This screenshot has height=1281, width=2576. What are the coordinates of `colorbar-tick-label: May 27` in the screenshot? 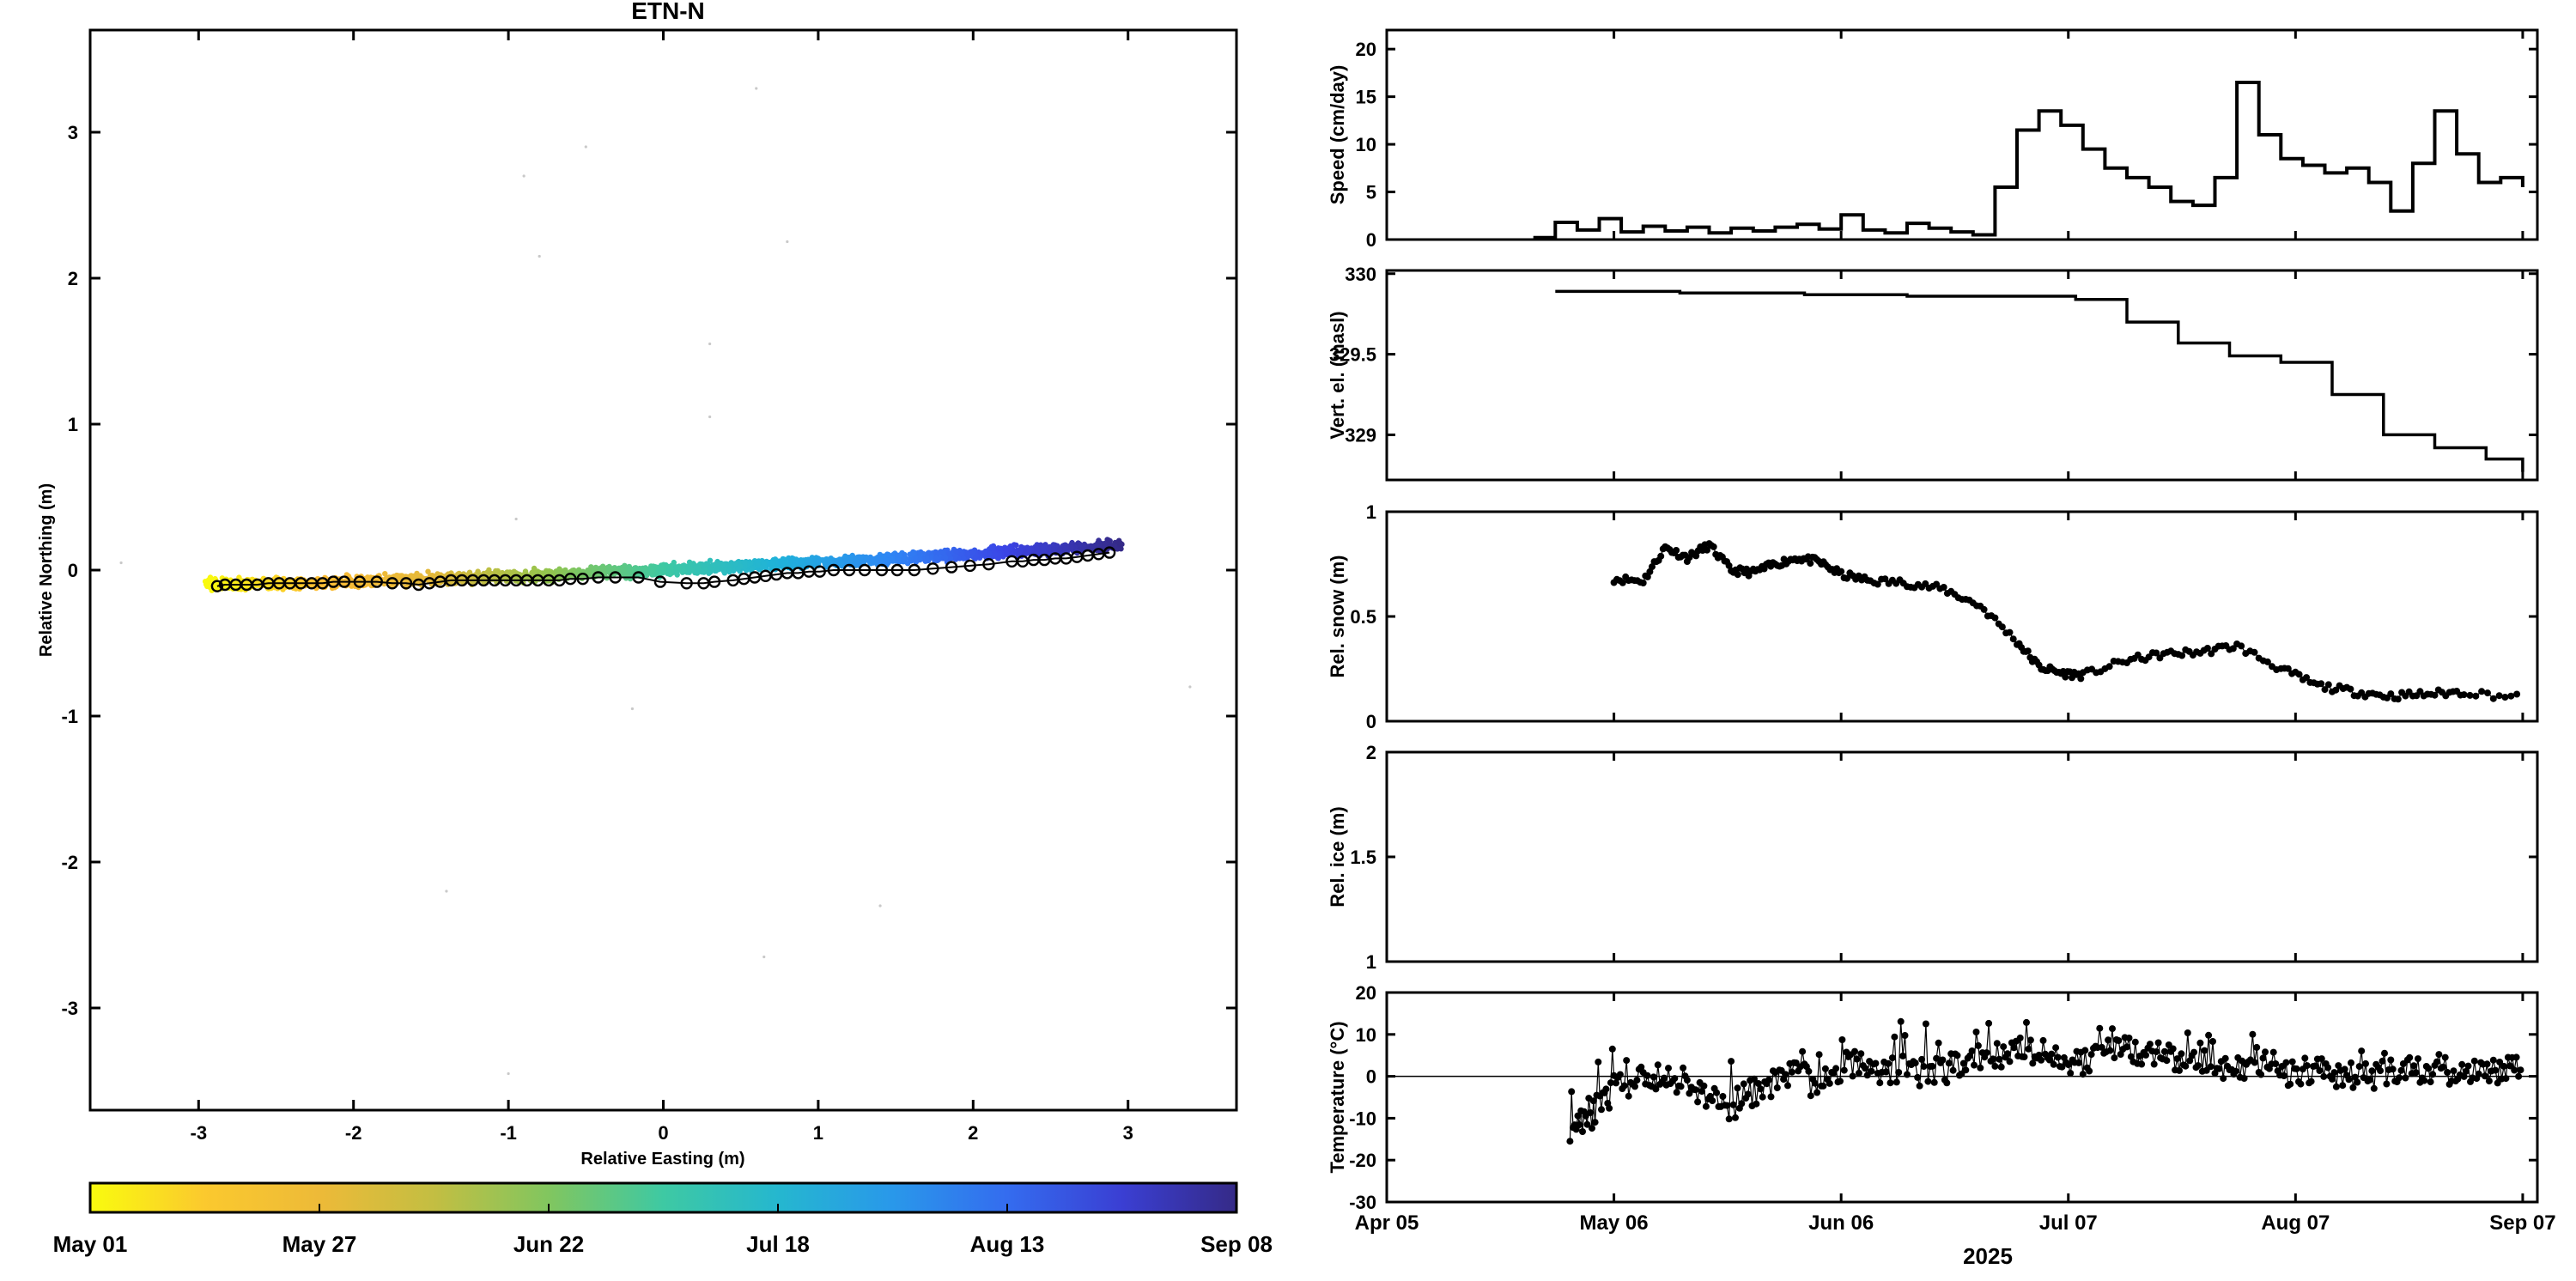 It's located at (320, 1244).